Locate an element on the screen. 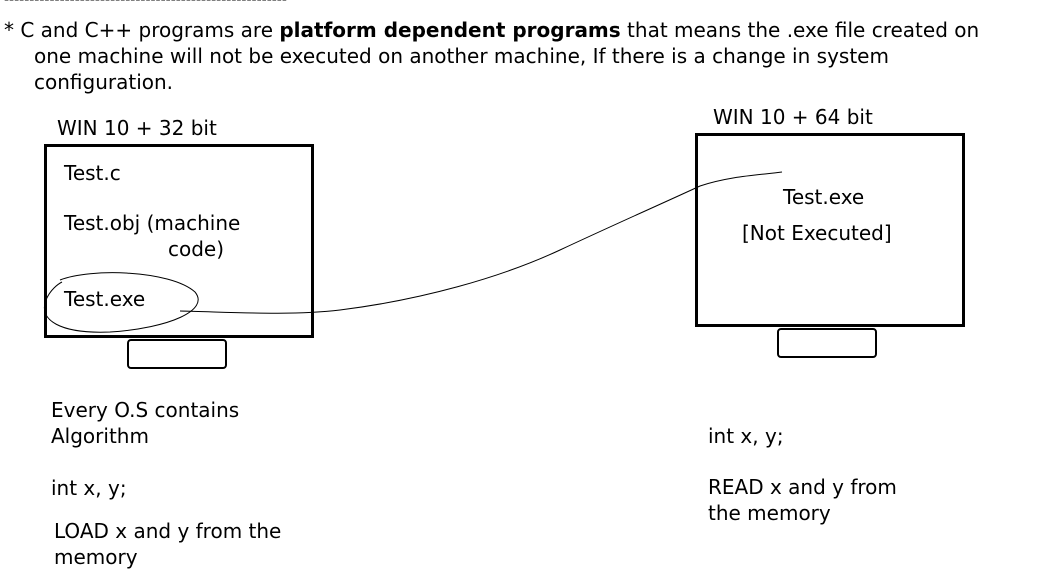  left-monitor-stand is located at coordinates (177, 354).